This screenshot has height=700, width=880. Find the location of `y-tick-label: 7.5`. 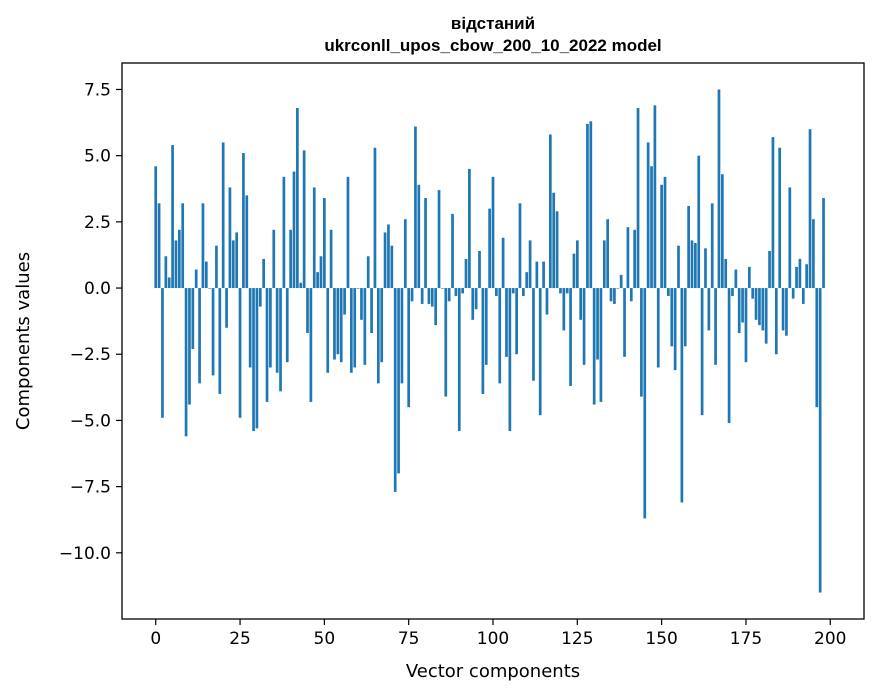

y-tick-label: 7.5 is located at coordinates (97, 90).